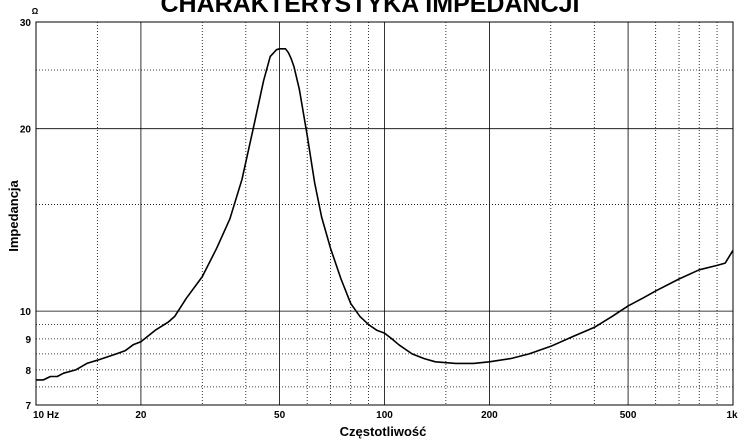 This screenshot has height=439, width=739. Describe the element at coordinates (383, 431) in the screenshot. I see `x-axis-label: Częstotliwość` at that location.